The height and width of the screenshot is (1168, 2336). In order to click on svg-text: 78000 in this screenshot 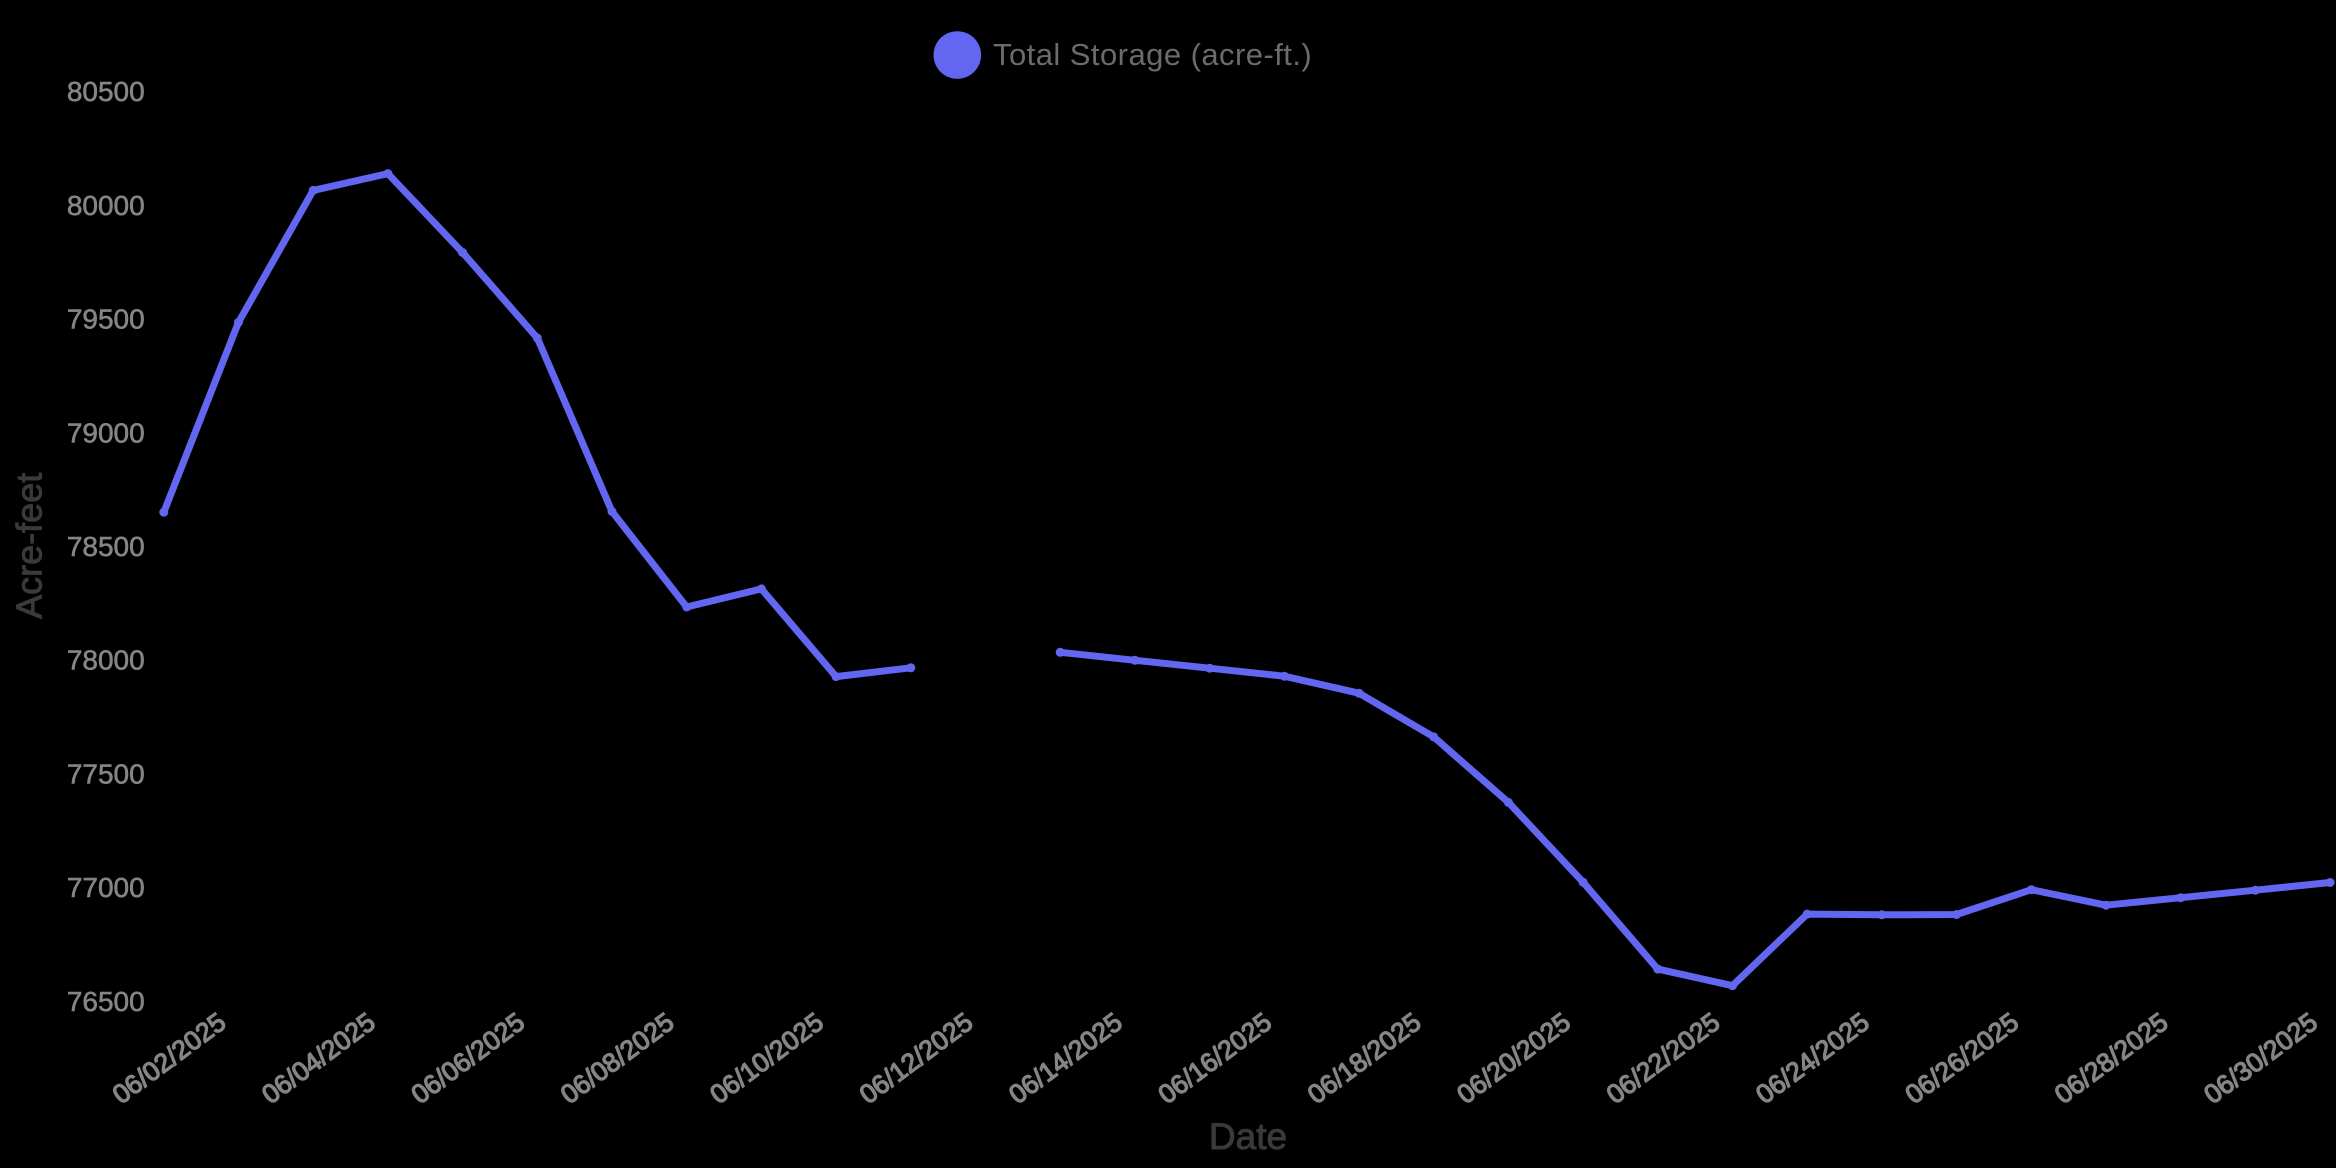, I will do `click(106, 660)`.